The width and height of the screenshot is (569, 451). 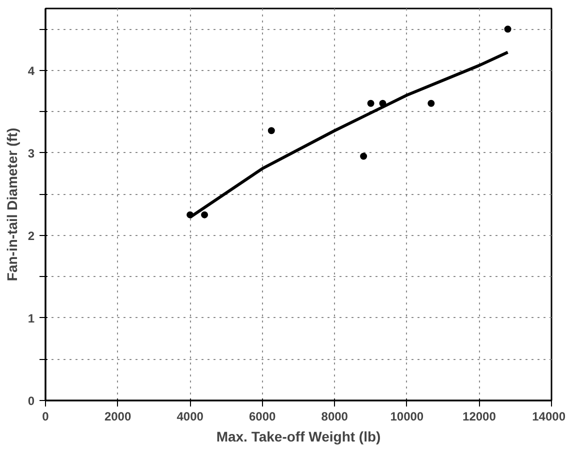 I want to click on y-axis-title: Fan-in-tail Diameter (ft), so click(x=12, y=205).